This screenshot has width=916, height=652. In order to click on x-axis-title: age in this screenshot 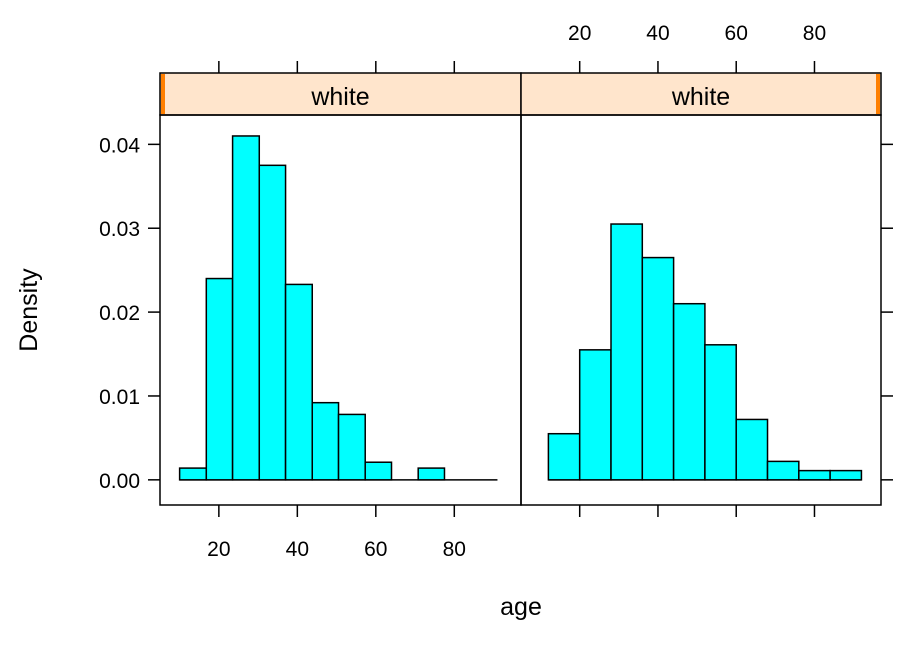, I will do `click(521, 607)`.